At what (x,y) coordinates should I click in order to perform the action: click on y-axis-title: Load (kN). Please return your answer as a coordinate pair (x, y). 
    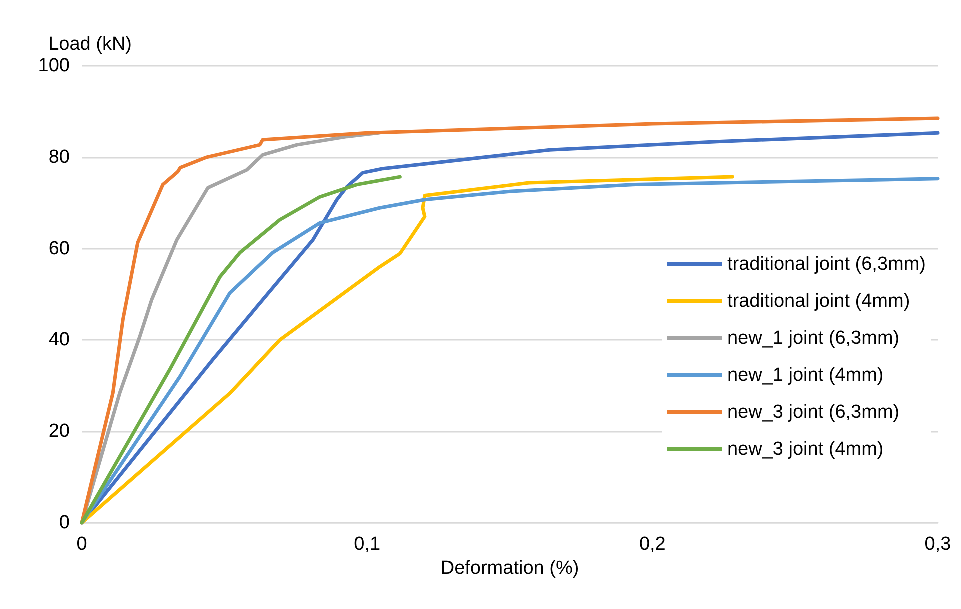
    Looking at the image, I should click on (90, 44).